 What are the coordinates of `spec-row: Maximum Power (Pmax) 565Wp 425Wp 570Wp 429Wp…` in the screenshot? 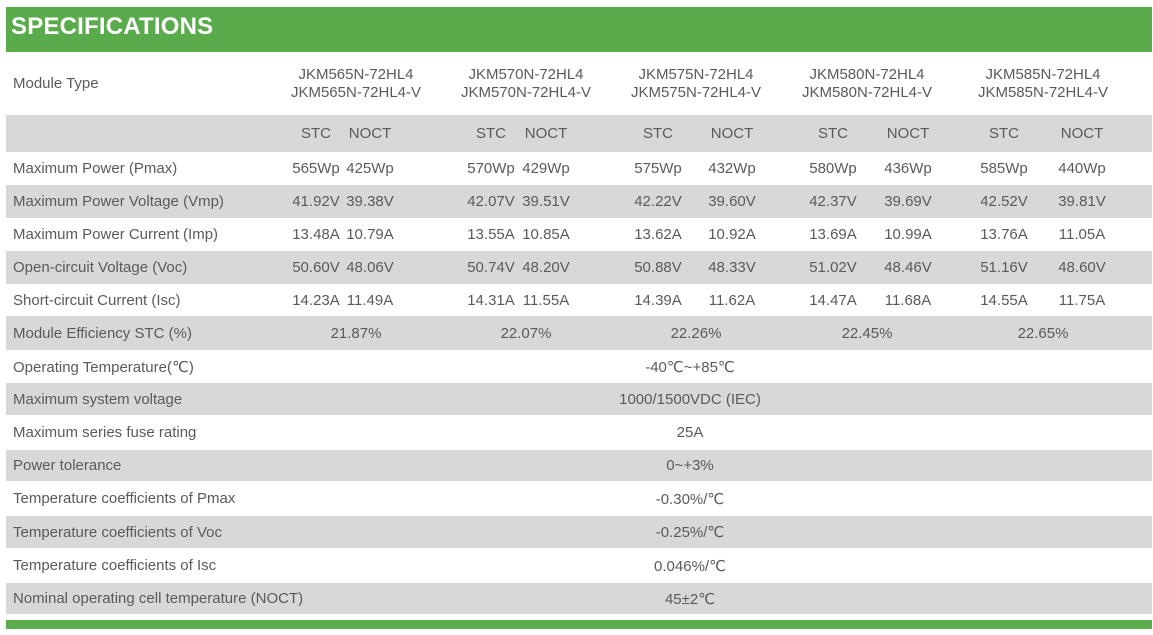 It's located at (579, 168).